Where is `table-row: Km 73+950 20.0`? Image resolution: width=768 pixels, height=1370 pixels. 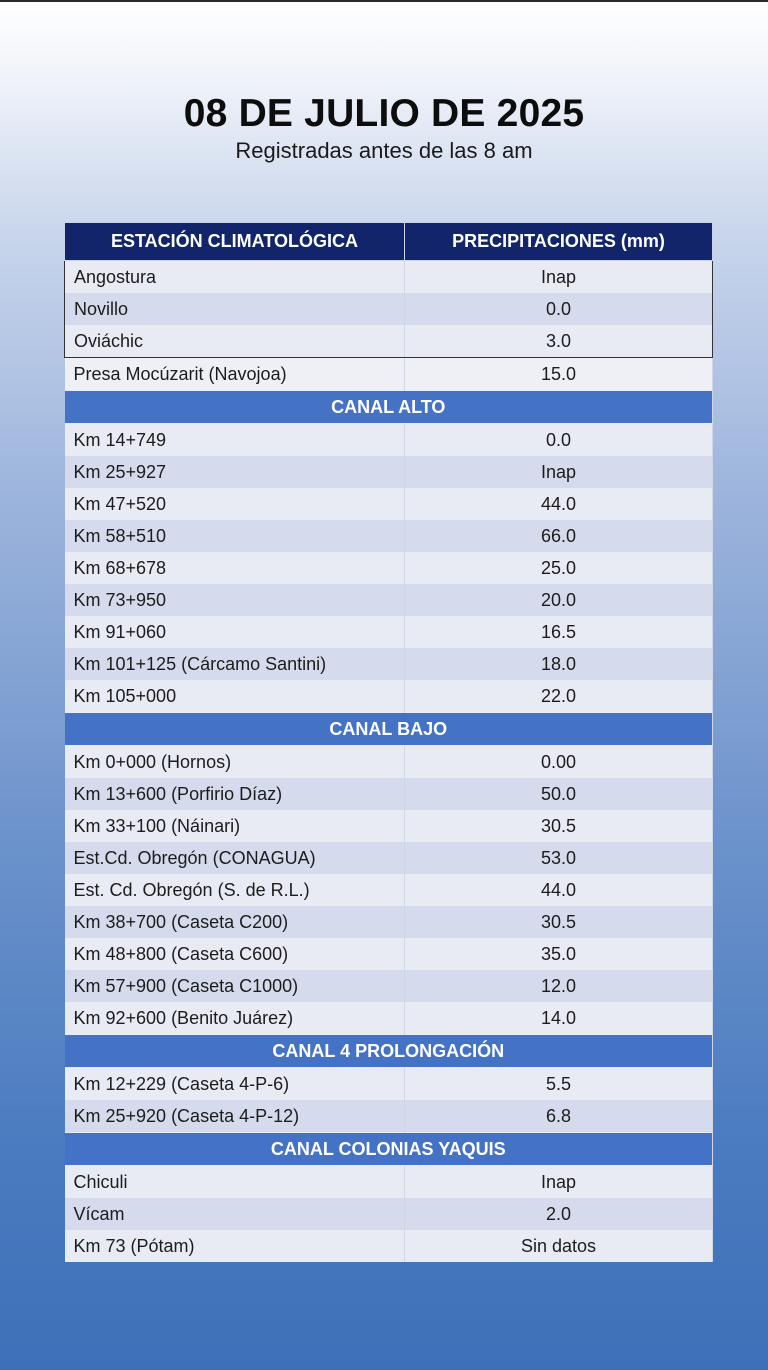 table-row: Km 73+950 20.0 is located at coordinates (388, 600).